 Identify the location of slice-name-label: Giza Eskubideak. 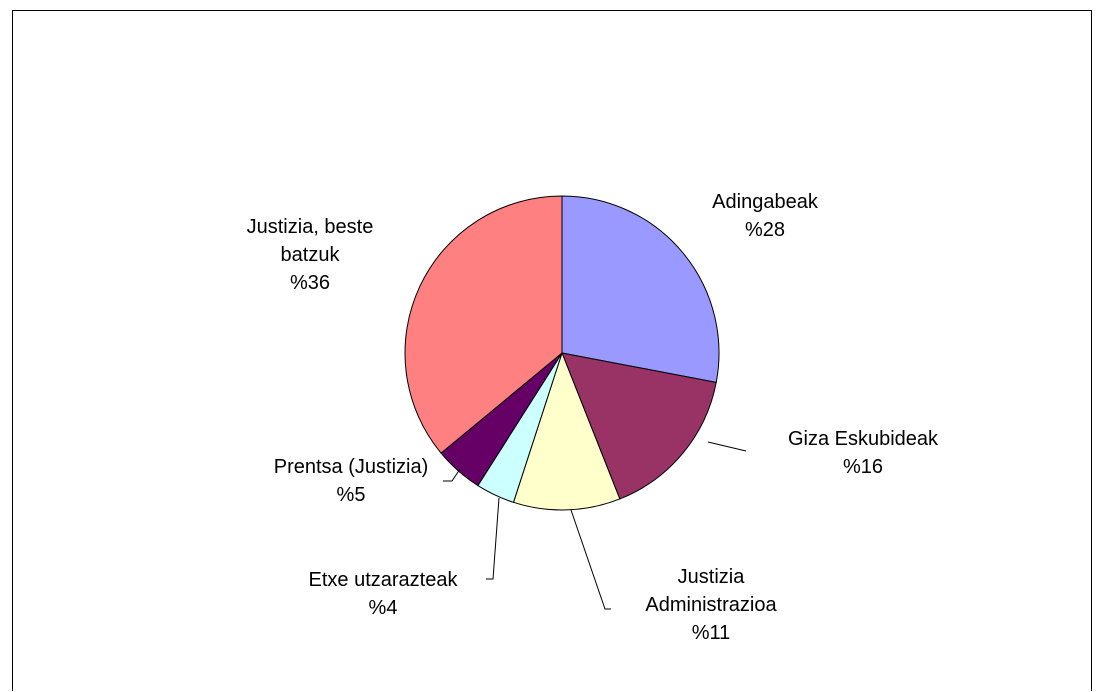
(863, 439).